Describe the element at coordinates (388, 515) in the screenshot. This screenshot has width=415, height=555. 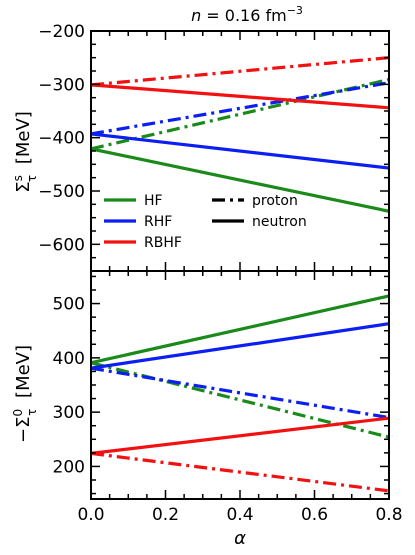
I see `x-tick-label: 0.8` at that location.